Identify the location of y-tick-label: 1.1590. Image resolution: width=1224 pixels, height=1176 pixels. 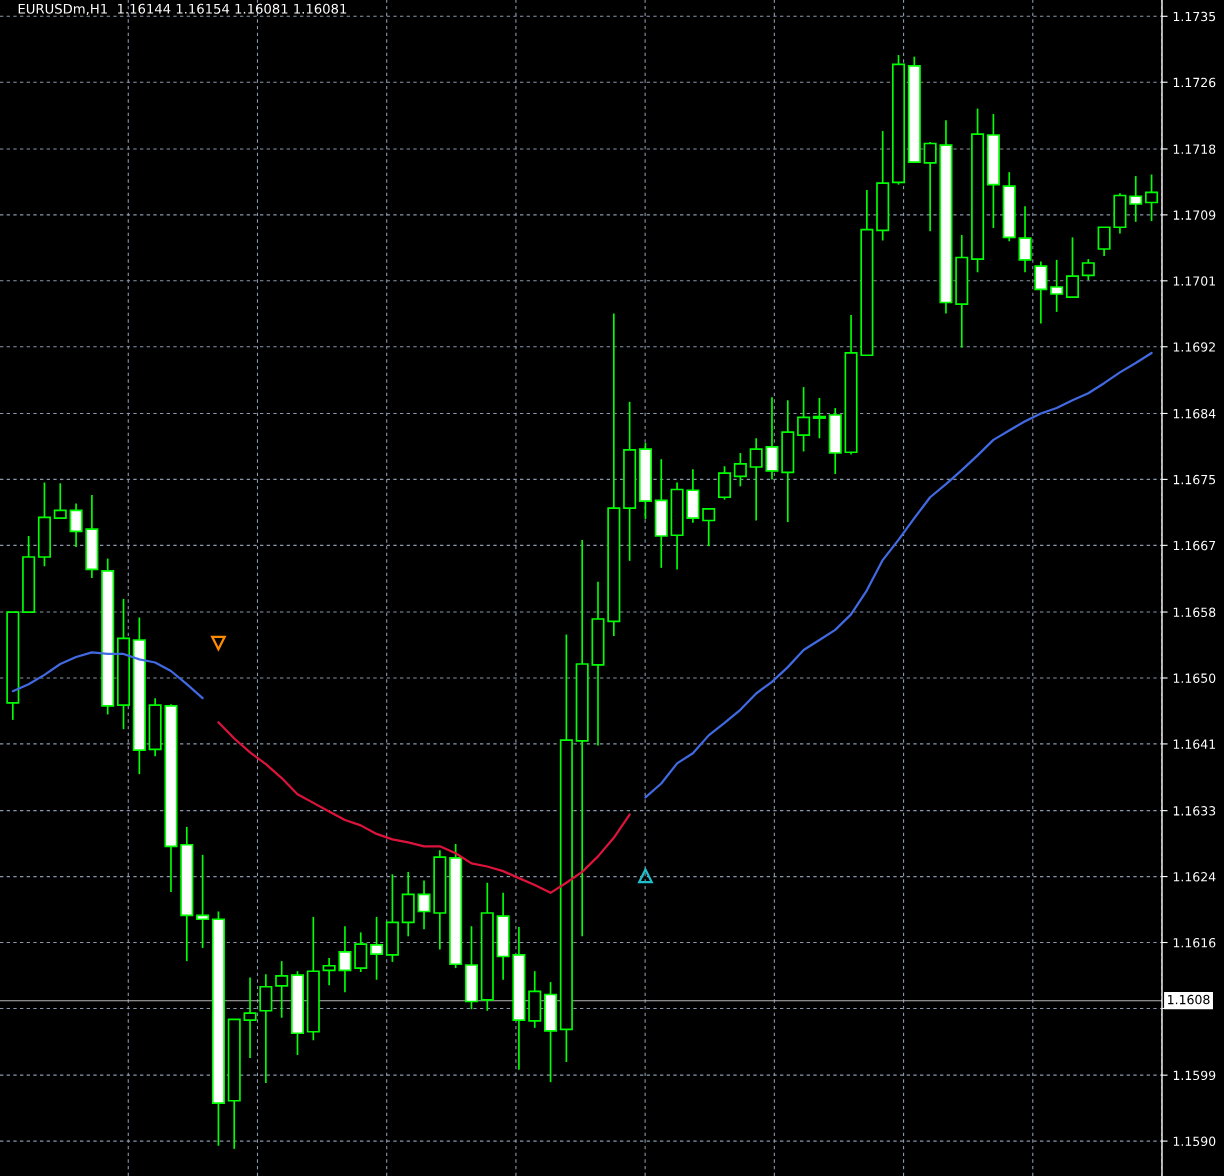
(1194, 1141).